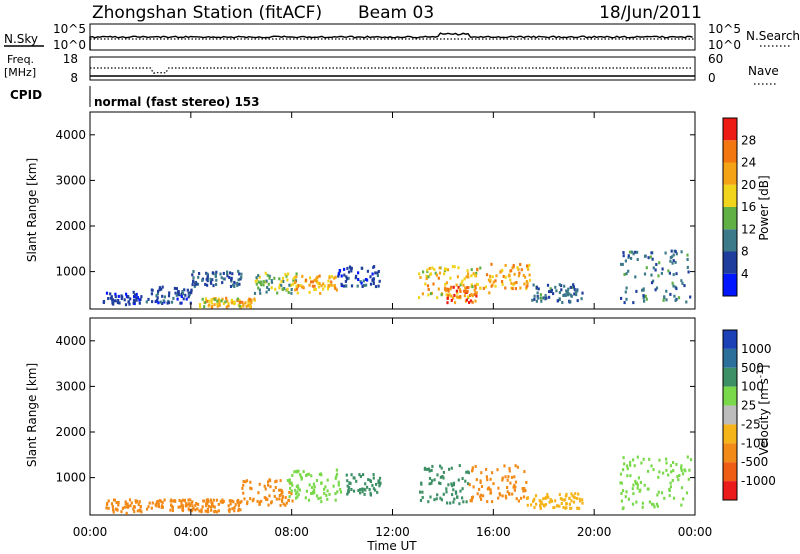 The height and width of the screenshot is (554, 800). I want to click on nsky-trace, so click(392, 41).